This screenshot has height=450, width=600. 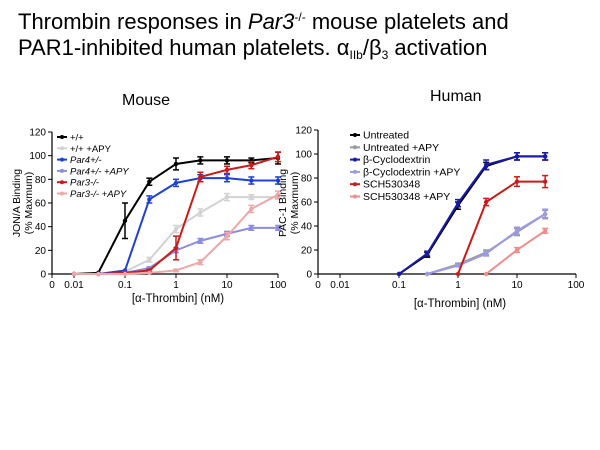 I want to click on human-series-cyclodextrin-apy, so click(x=486, y=242).